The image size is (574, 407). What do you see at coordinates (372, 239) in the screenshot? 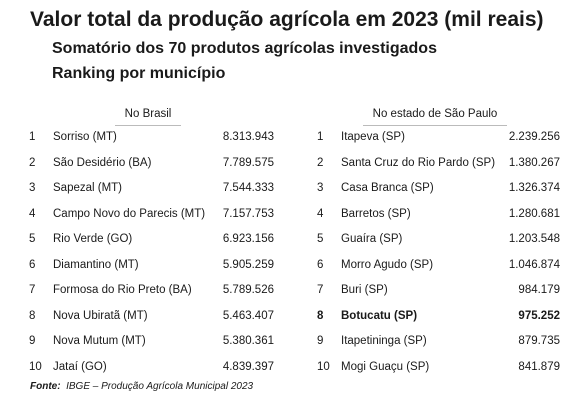
I see `municipality: Guaíra (SP)` at bounding box center [372, 239].